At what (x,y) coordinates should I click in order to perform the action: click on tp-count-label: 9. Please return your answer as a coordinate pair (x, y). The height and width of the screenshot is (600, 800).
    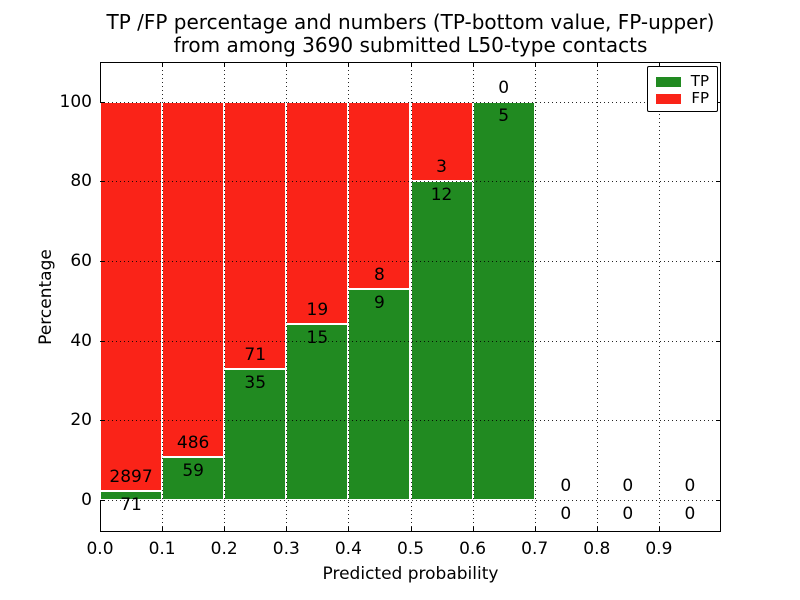
    Looking at the image, I should click on (379, 303).